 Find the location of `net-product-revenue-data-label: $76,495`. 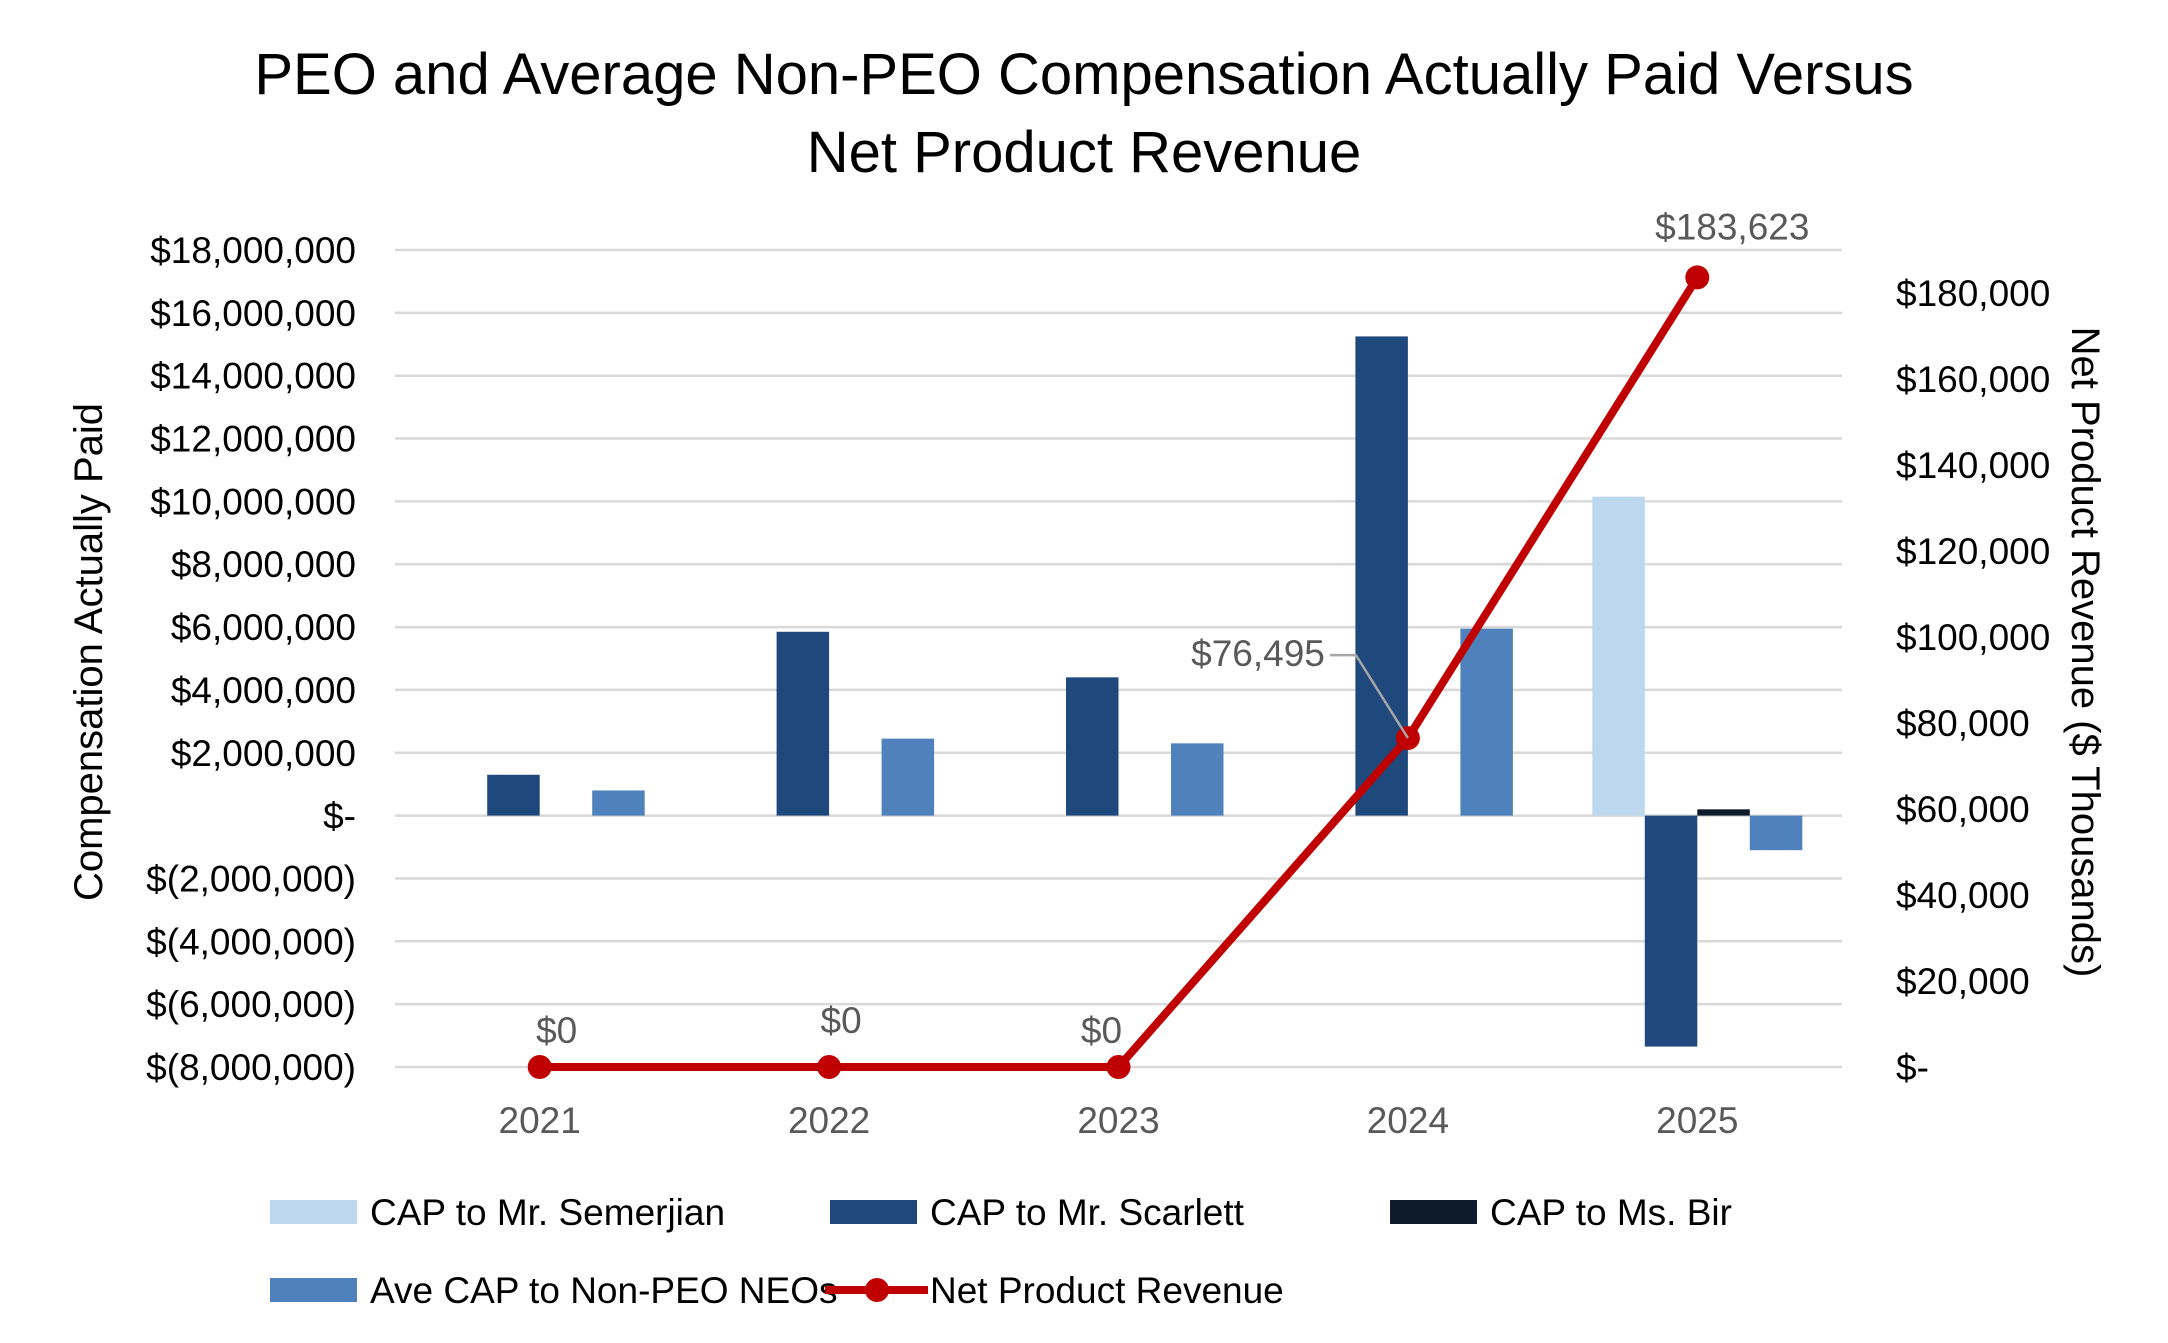

net-product-revenue-data-label: $76,495 is located at coordinates (1258, 653).